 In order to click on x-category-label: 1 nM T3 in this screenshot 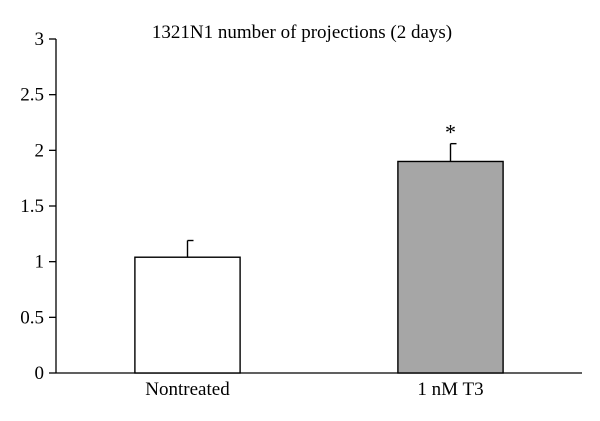, I will do `click(450, 389)`.